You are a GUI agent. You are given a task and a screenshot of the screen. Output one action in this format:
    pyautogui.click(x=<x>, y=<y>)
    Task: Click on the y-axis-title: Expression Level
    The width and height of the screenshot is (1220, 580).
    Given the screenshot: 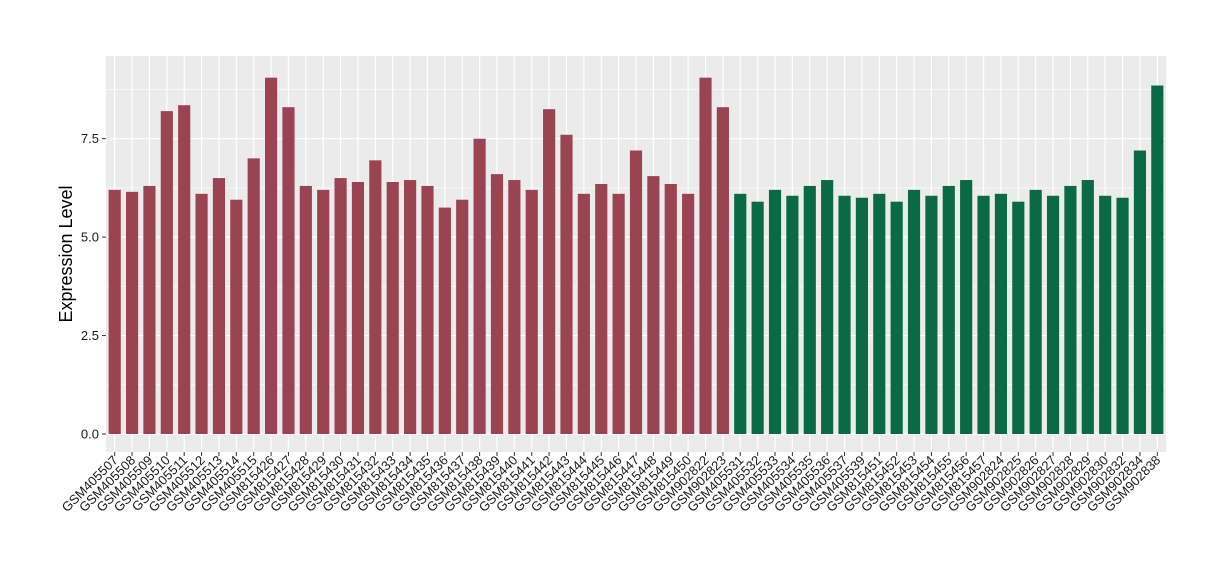 What is the action you would take?
    pyautogui.click(x=66, y=253)
    